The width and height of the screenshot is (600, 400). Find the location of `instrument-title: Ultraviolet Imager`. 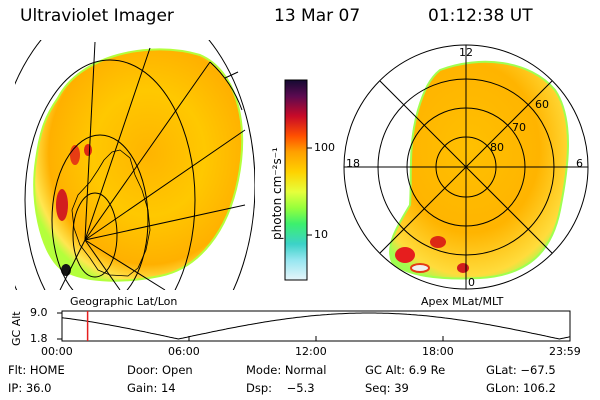

instrument-title: Ultraviolet Imager is located at coordinates (97, 16).